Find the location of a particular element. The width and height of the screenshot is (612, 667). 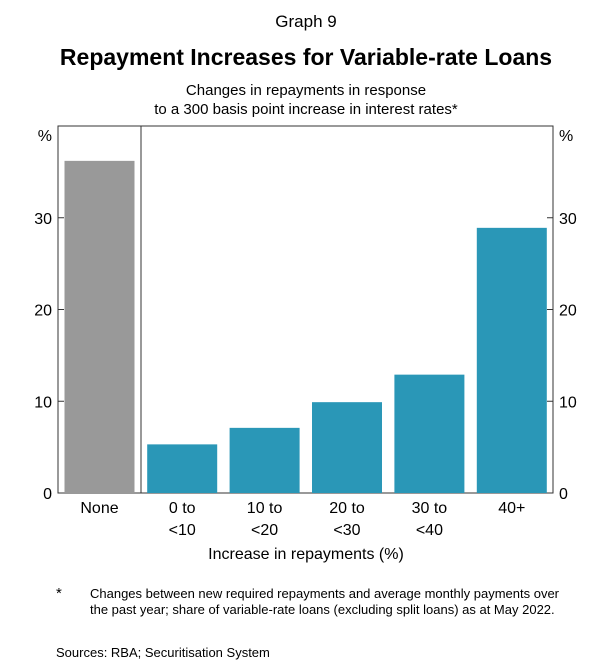

y-tick-label-right: 30 is located at coordinates (568, 219).